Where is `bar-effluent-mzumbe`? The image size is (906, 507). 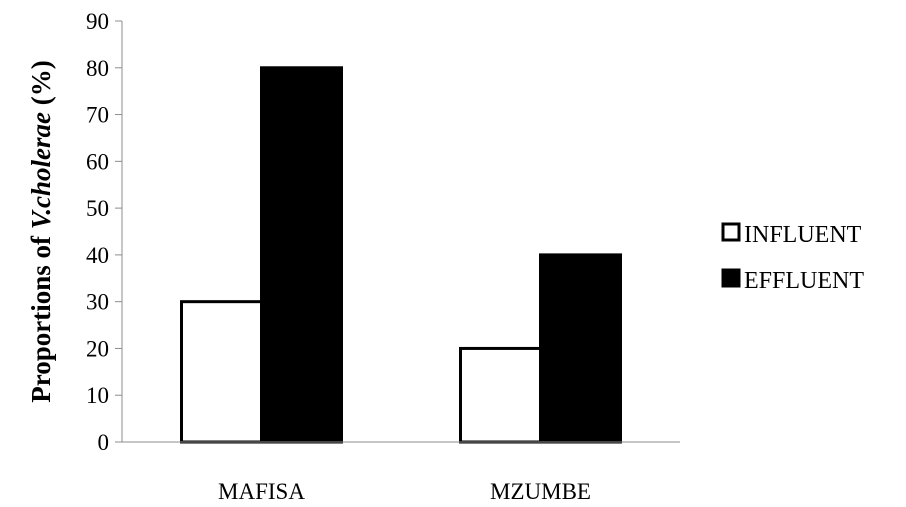
bar-effluent-mzumbe is located at coordinates (580, 348).